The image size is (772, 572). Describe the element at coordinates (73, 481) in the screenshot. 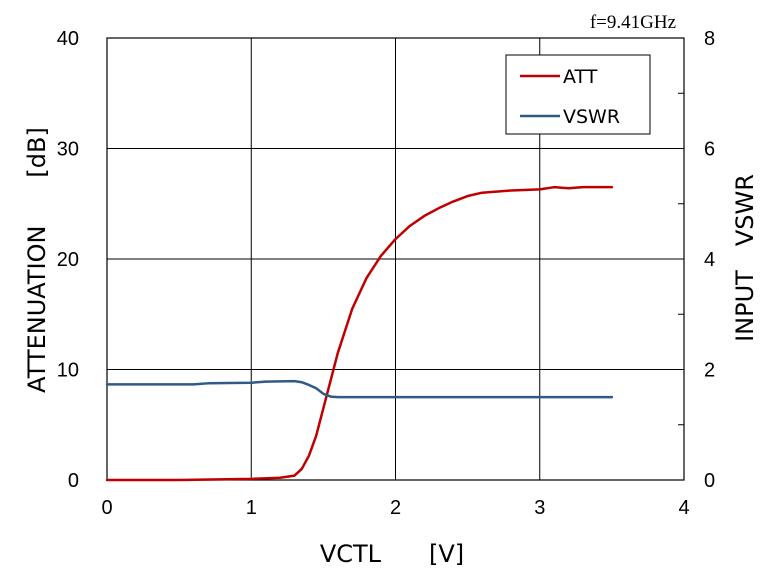

I see `y-tick-label: 0` at that location.